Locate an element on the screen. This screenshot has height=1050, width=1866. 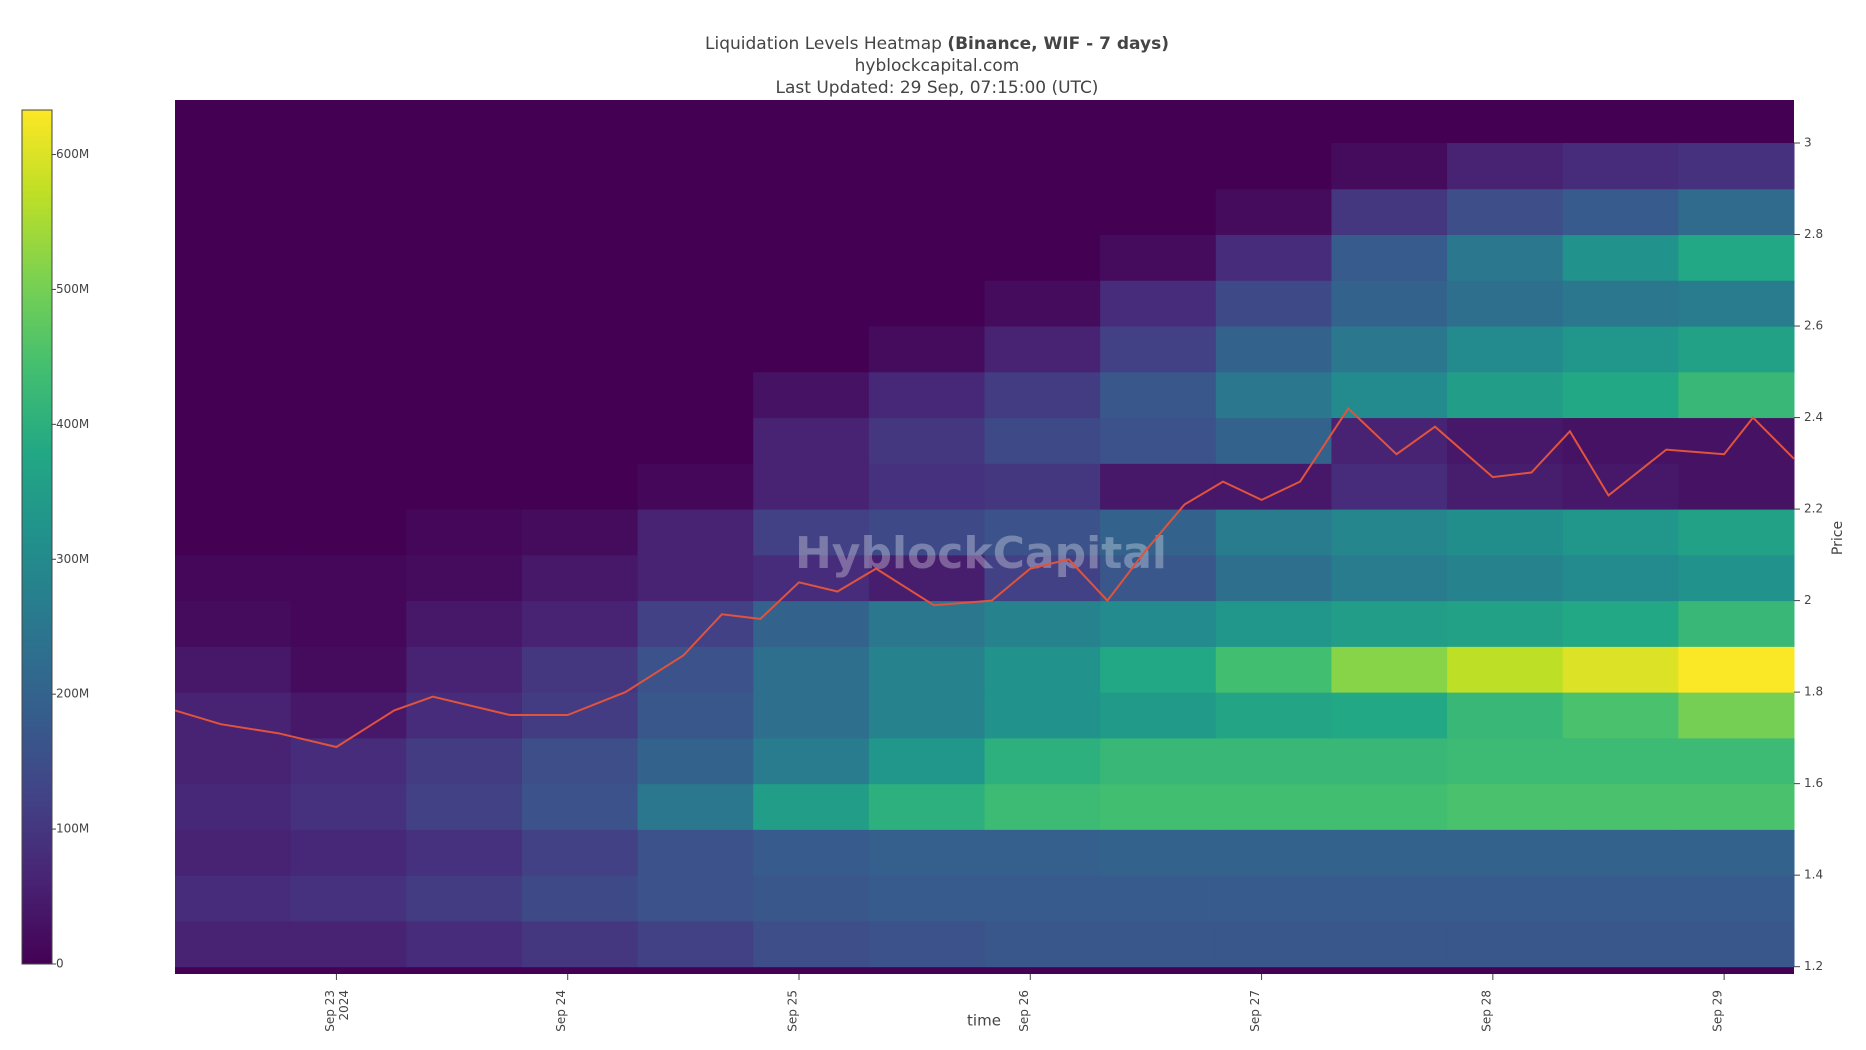
x-tick-label: Sep 26 is located at coordinates (1024, 1011).